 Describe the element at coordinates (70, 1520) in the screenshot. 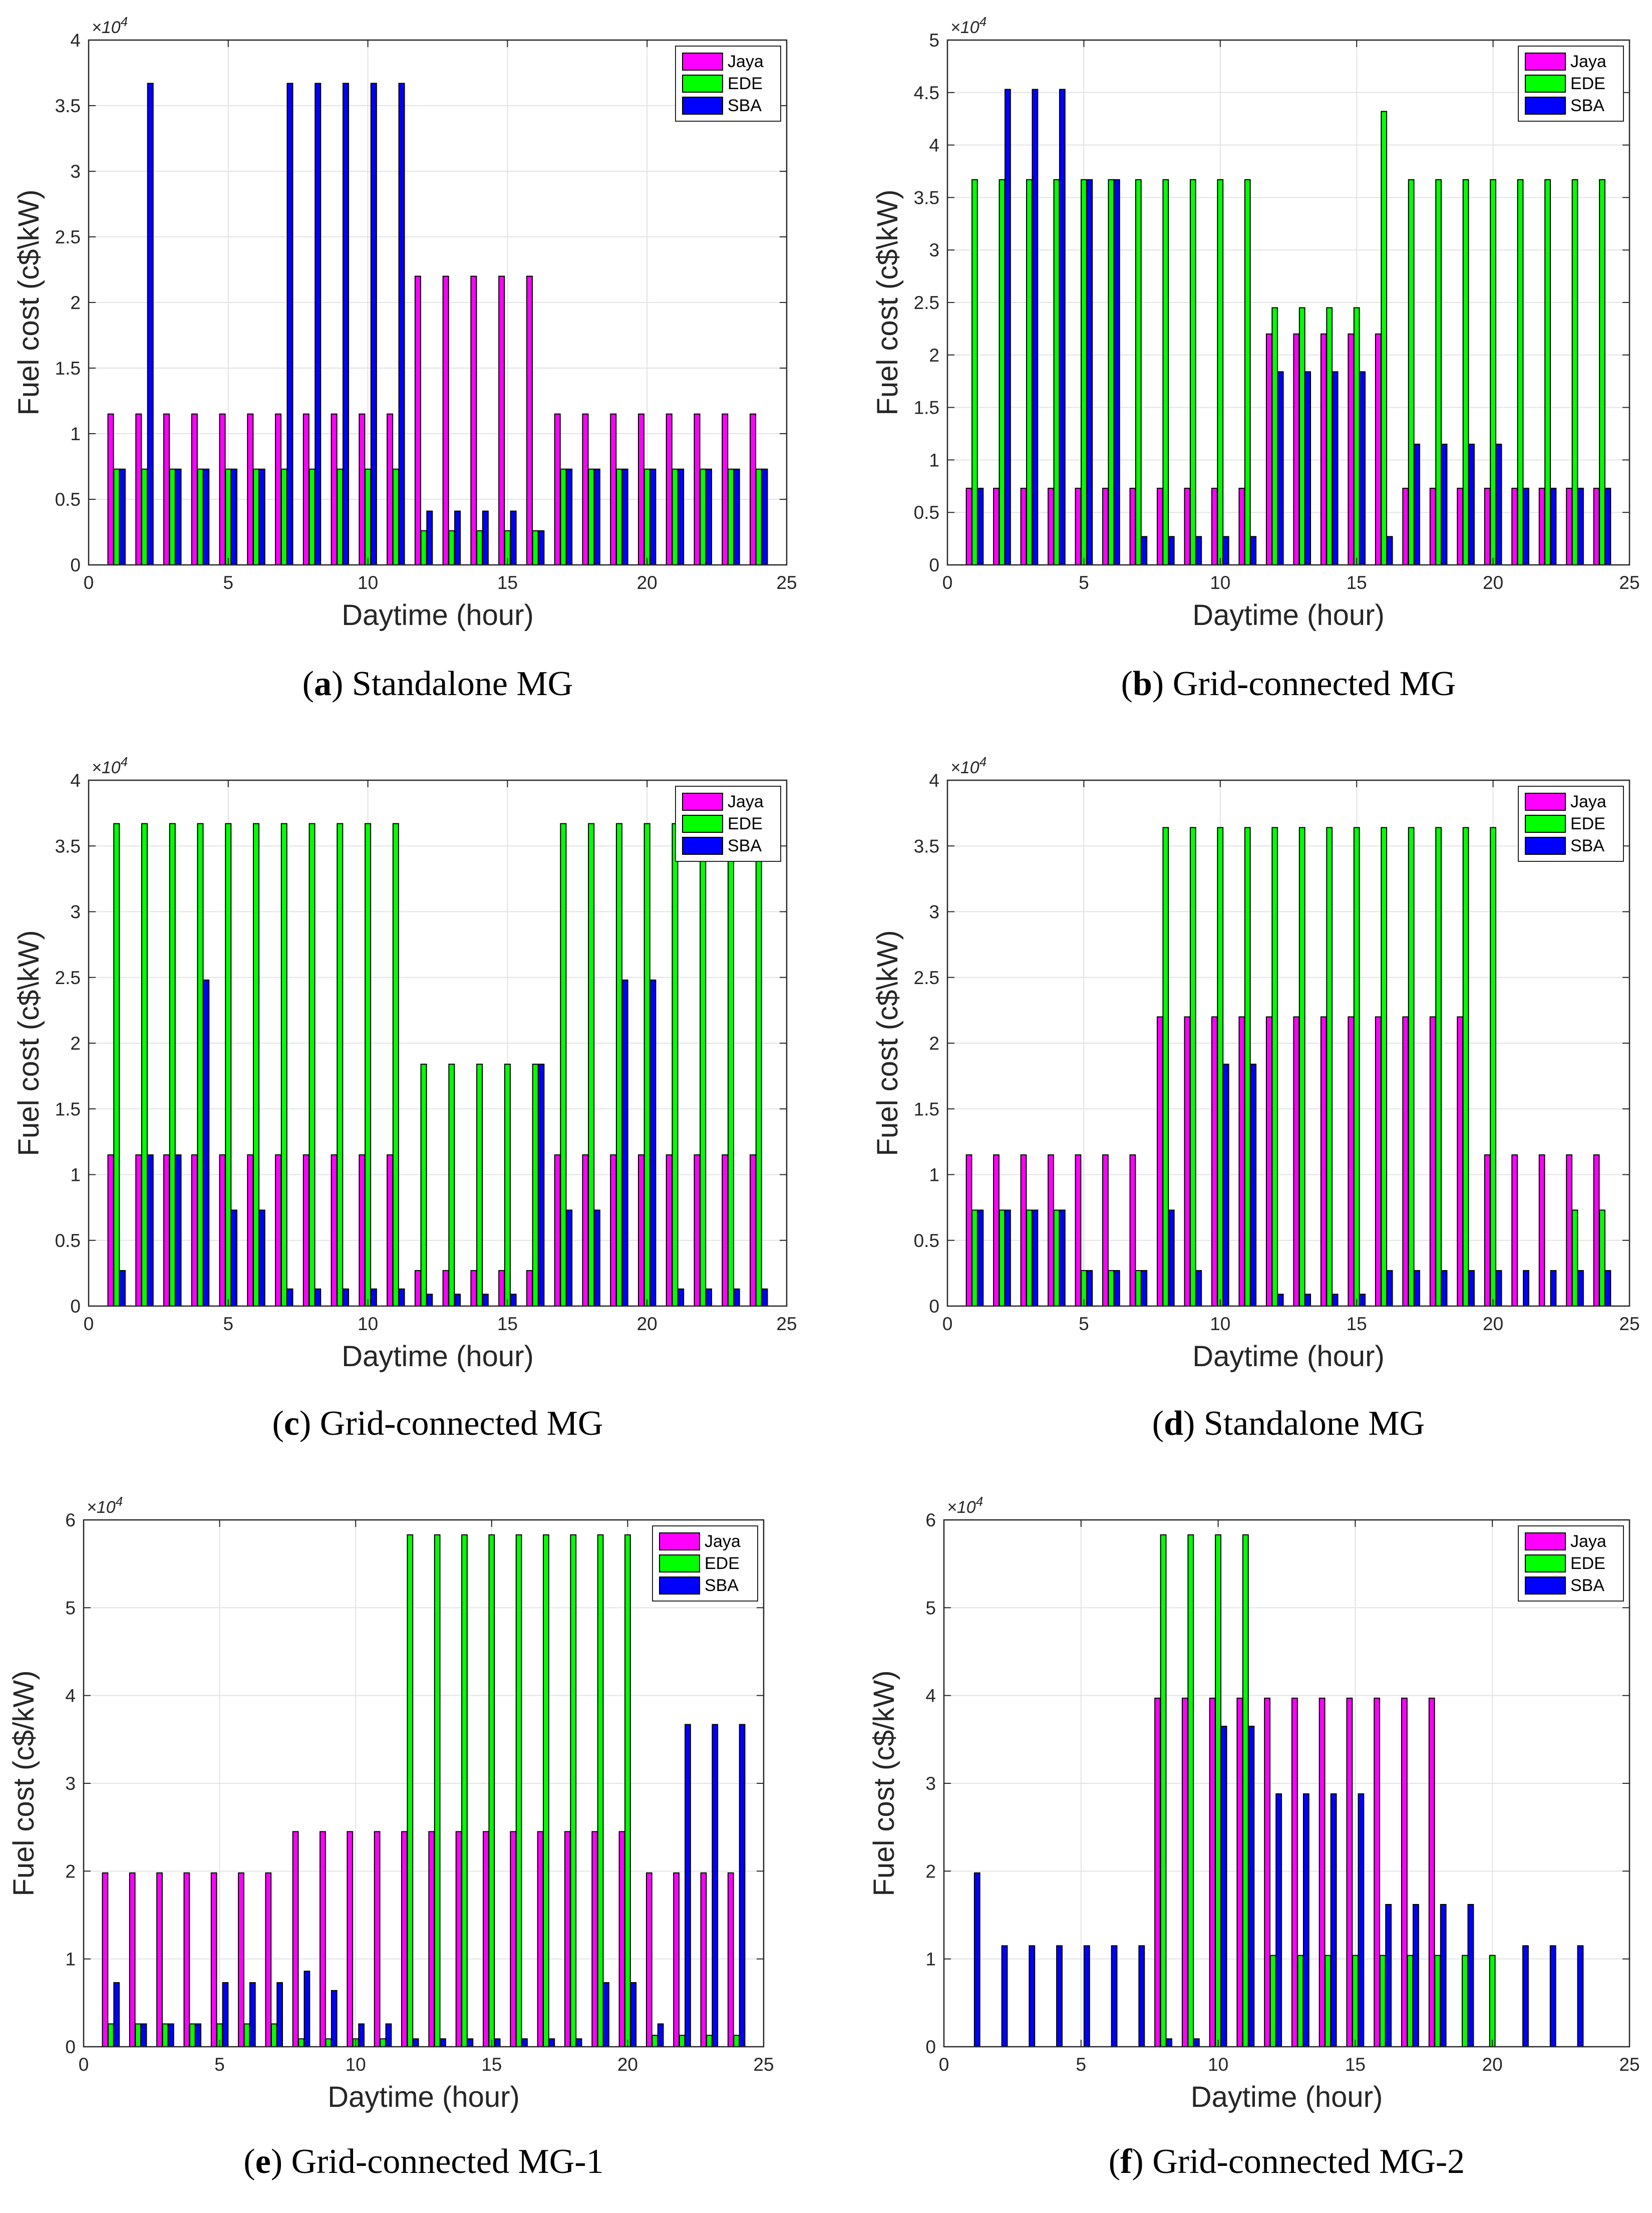

I see `y-tick-label: 6` at that location.